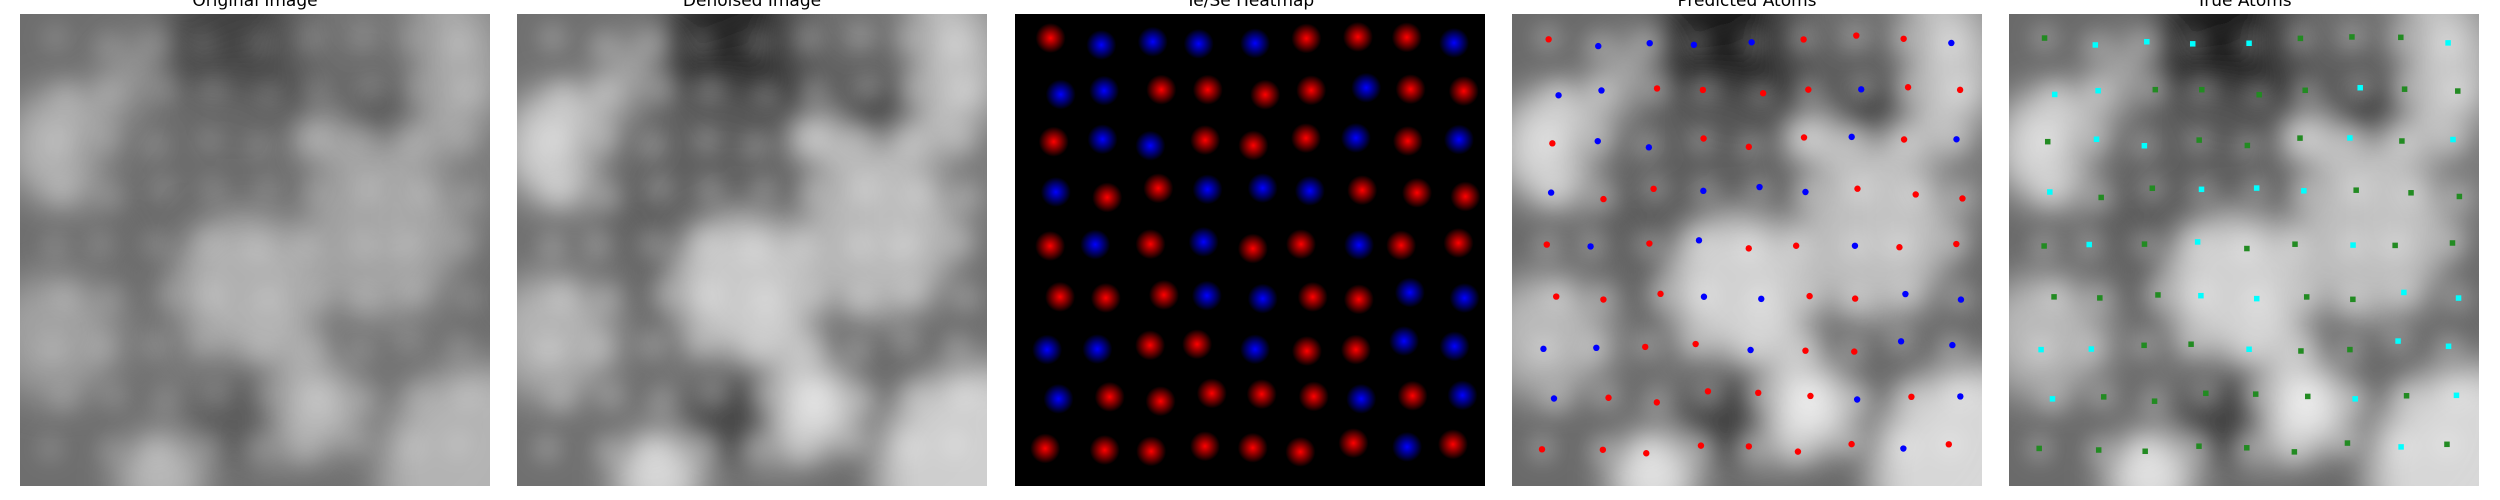 This screenshot has height=500, width=2500. Describe the element at coordinates (255, 5) in the screenshot. I see `panel-title-original: Original Image` at that location.